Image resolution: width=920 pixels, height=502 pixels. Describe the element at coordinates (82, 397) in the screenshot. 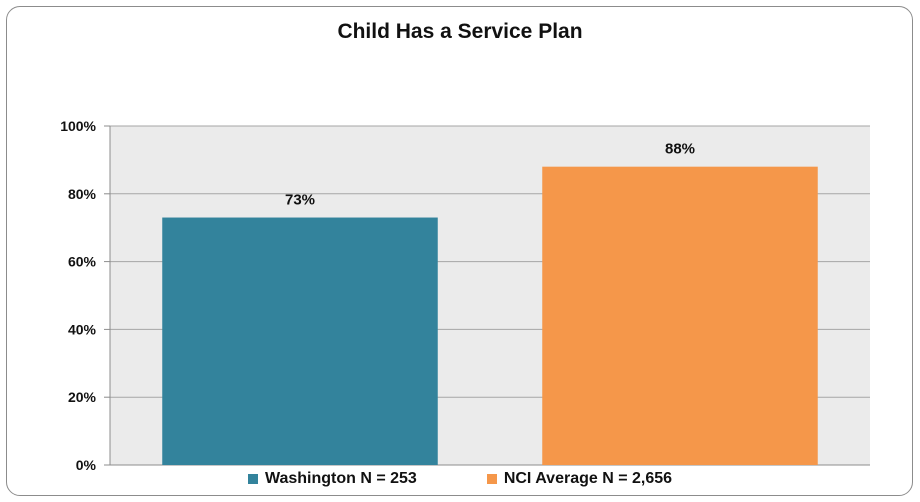

I see `y-tick-label: 20%` at that location.